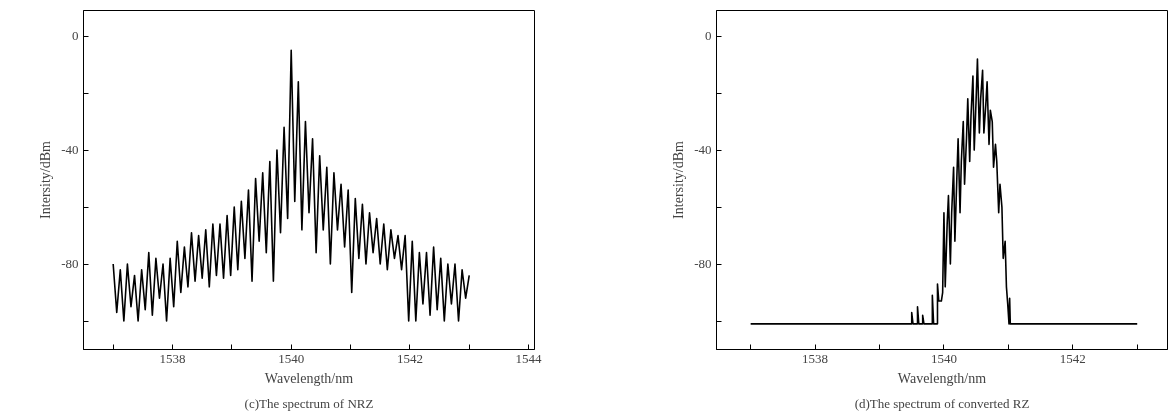  Describe the element at coordinates (529, 358) in the screenshot. I see `x-tick-label: 1544` at that location.